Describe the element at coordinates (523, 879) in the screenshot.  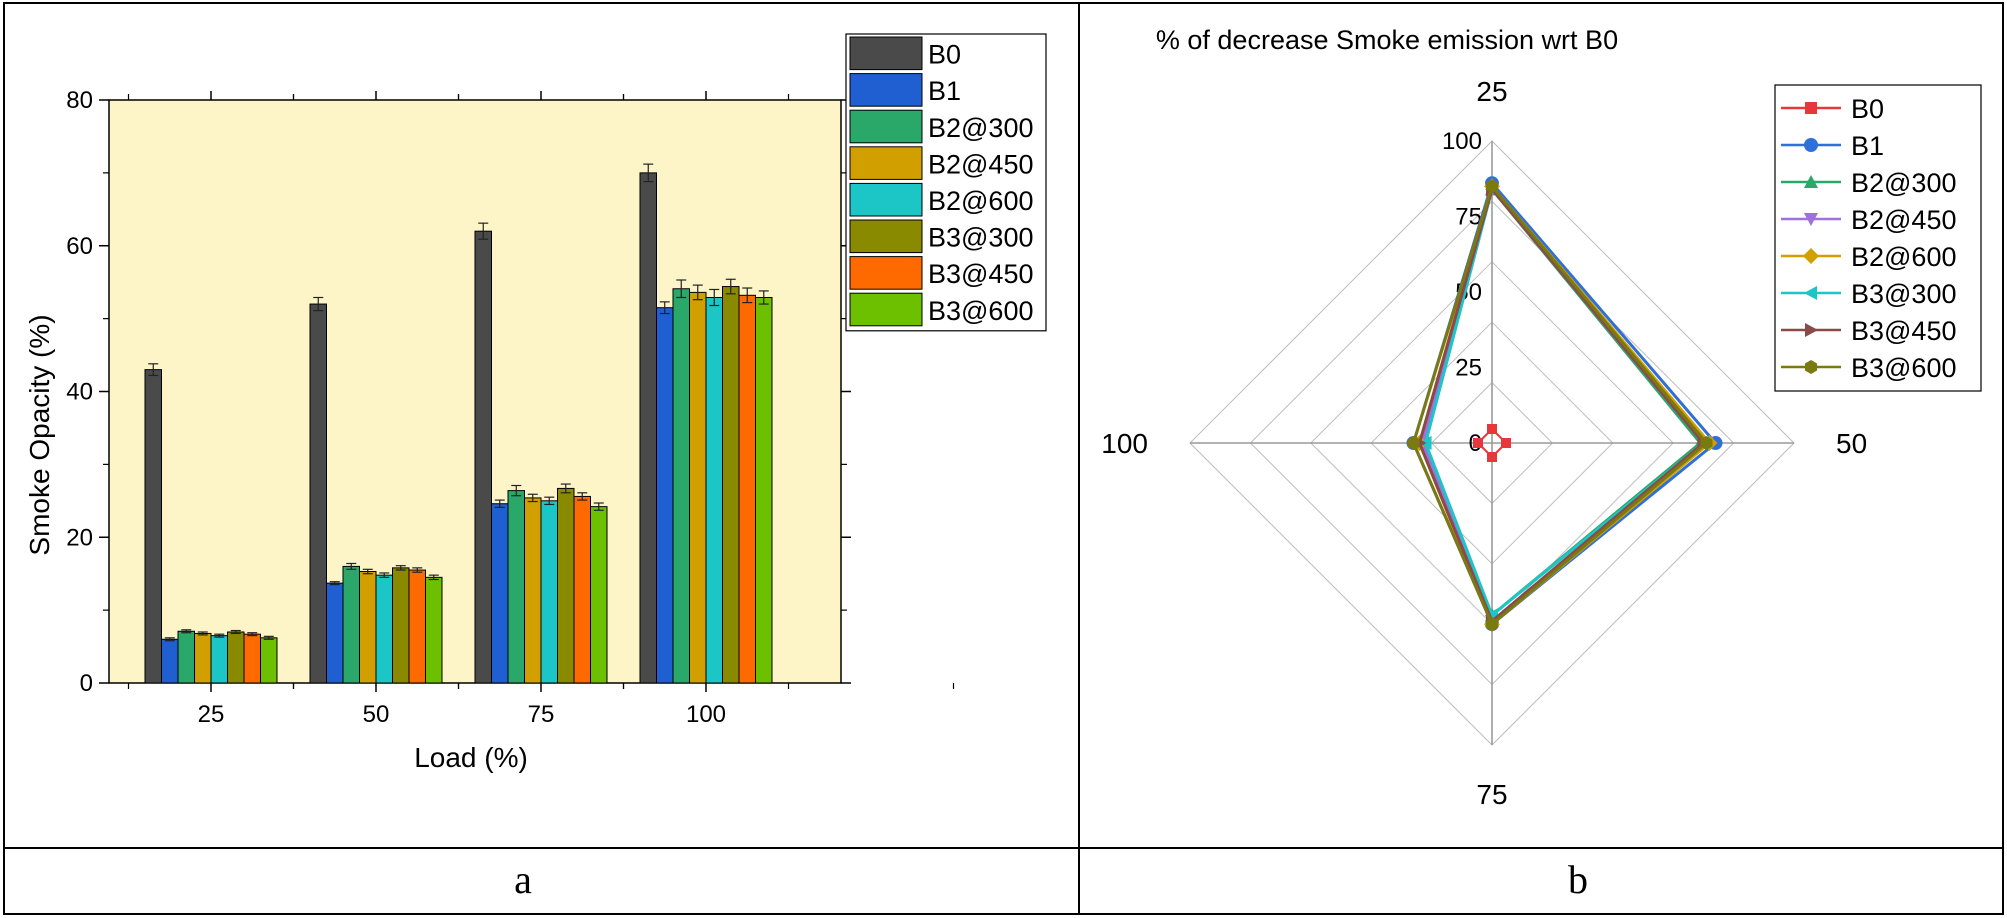
I see `panel-label-a: a` at that location.